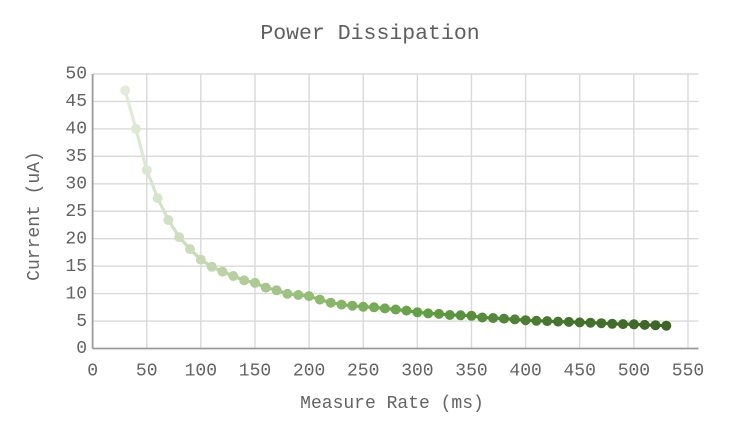 The image size is (736, 438). What do you see at coordinates (76, 267) in the screenshot?
I see `svg-text: 15` at bounding box center [76, 267].